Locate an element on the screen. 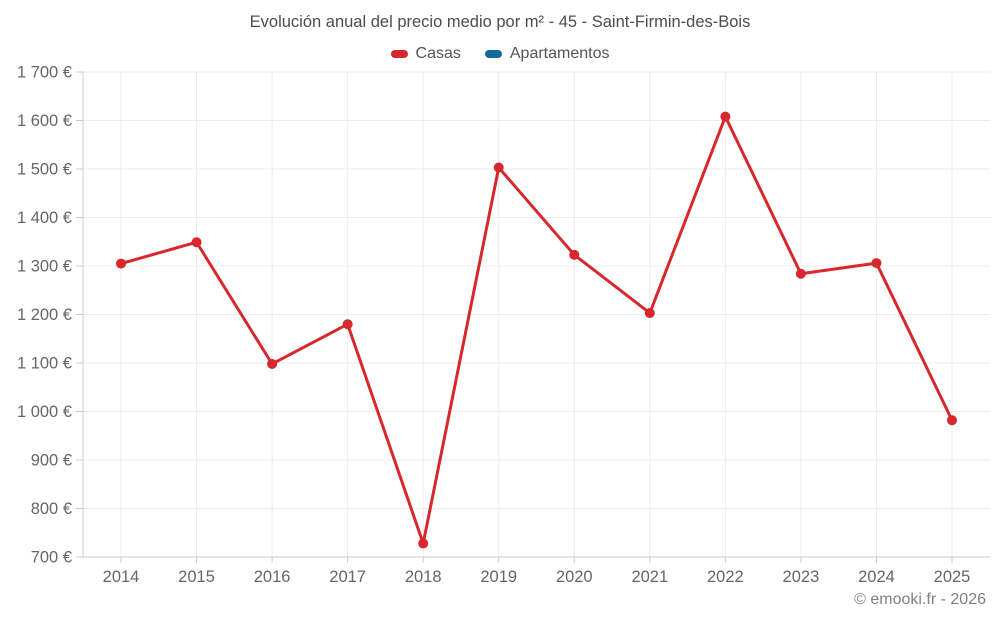  x-tick-label: 2022 is located at coordinates (725, 577).